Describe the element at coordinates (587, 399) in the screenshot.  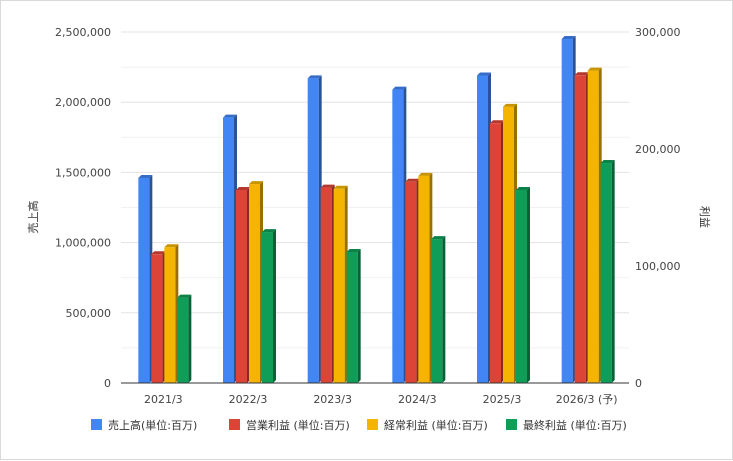
I see `category-label: 2026/3 (予)` at that location.